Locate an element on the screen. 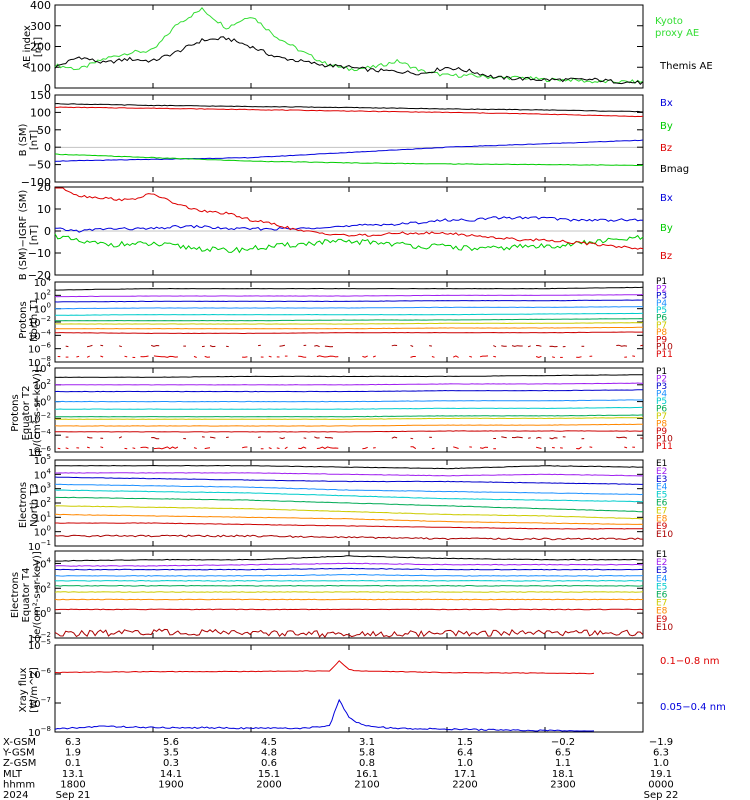 This screenshot has width=750, height=800. eequ-frame is located at coordinates (349, 594).